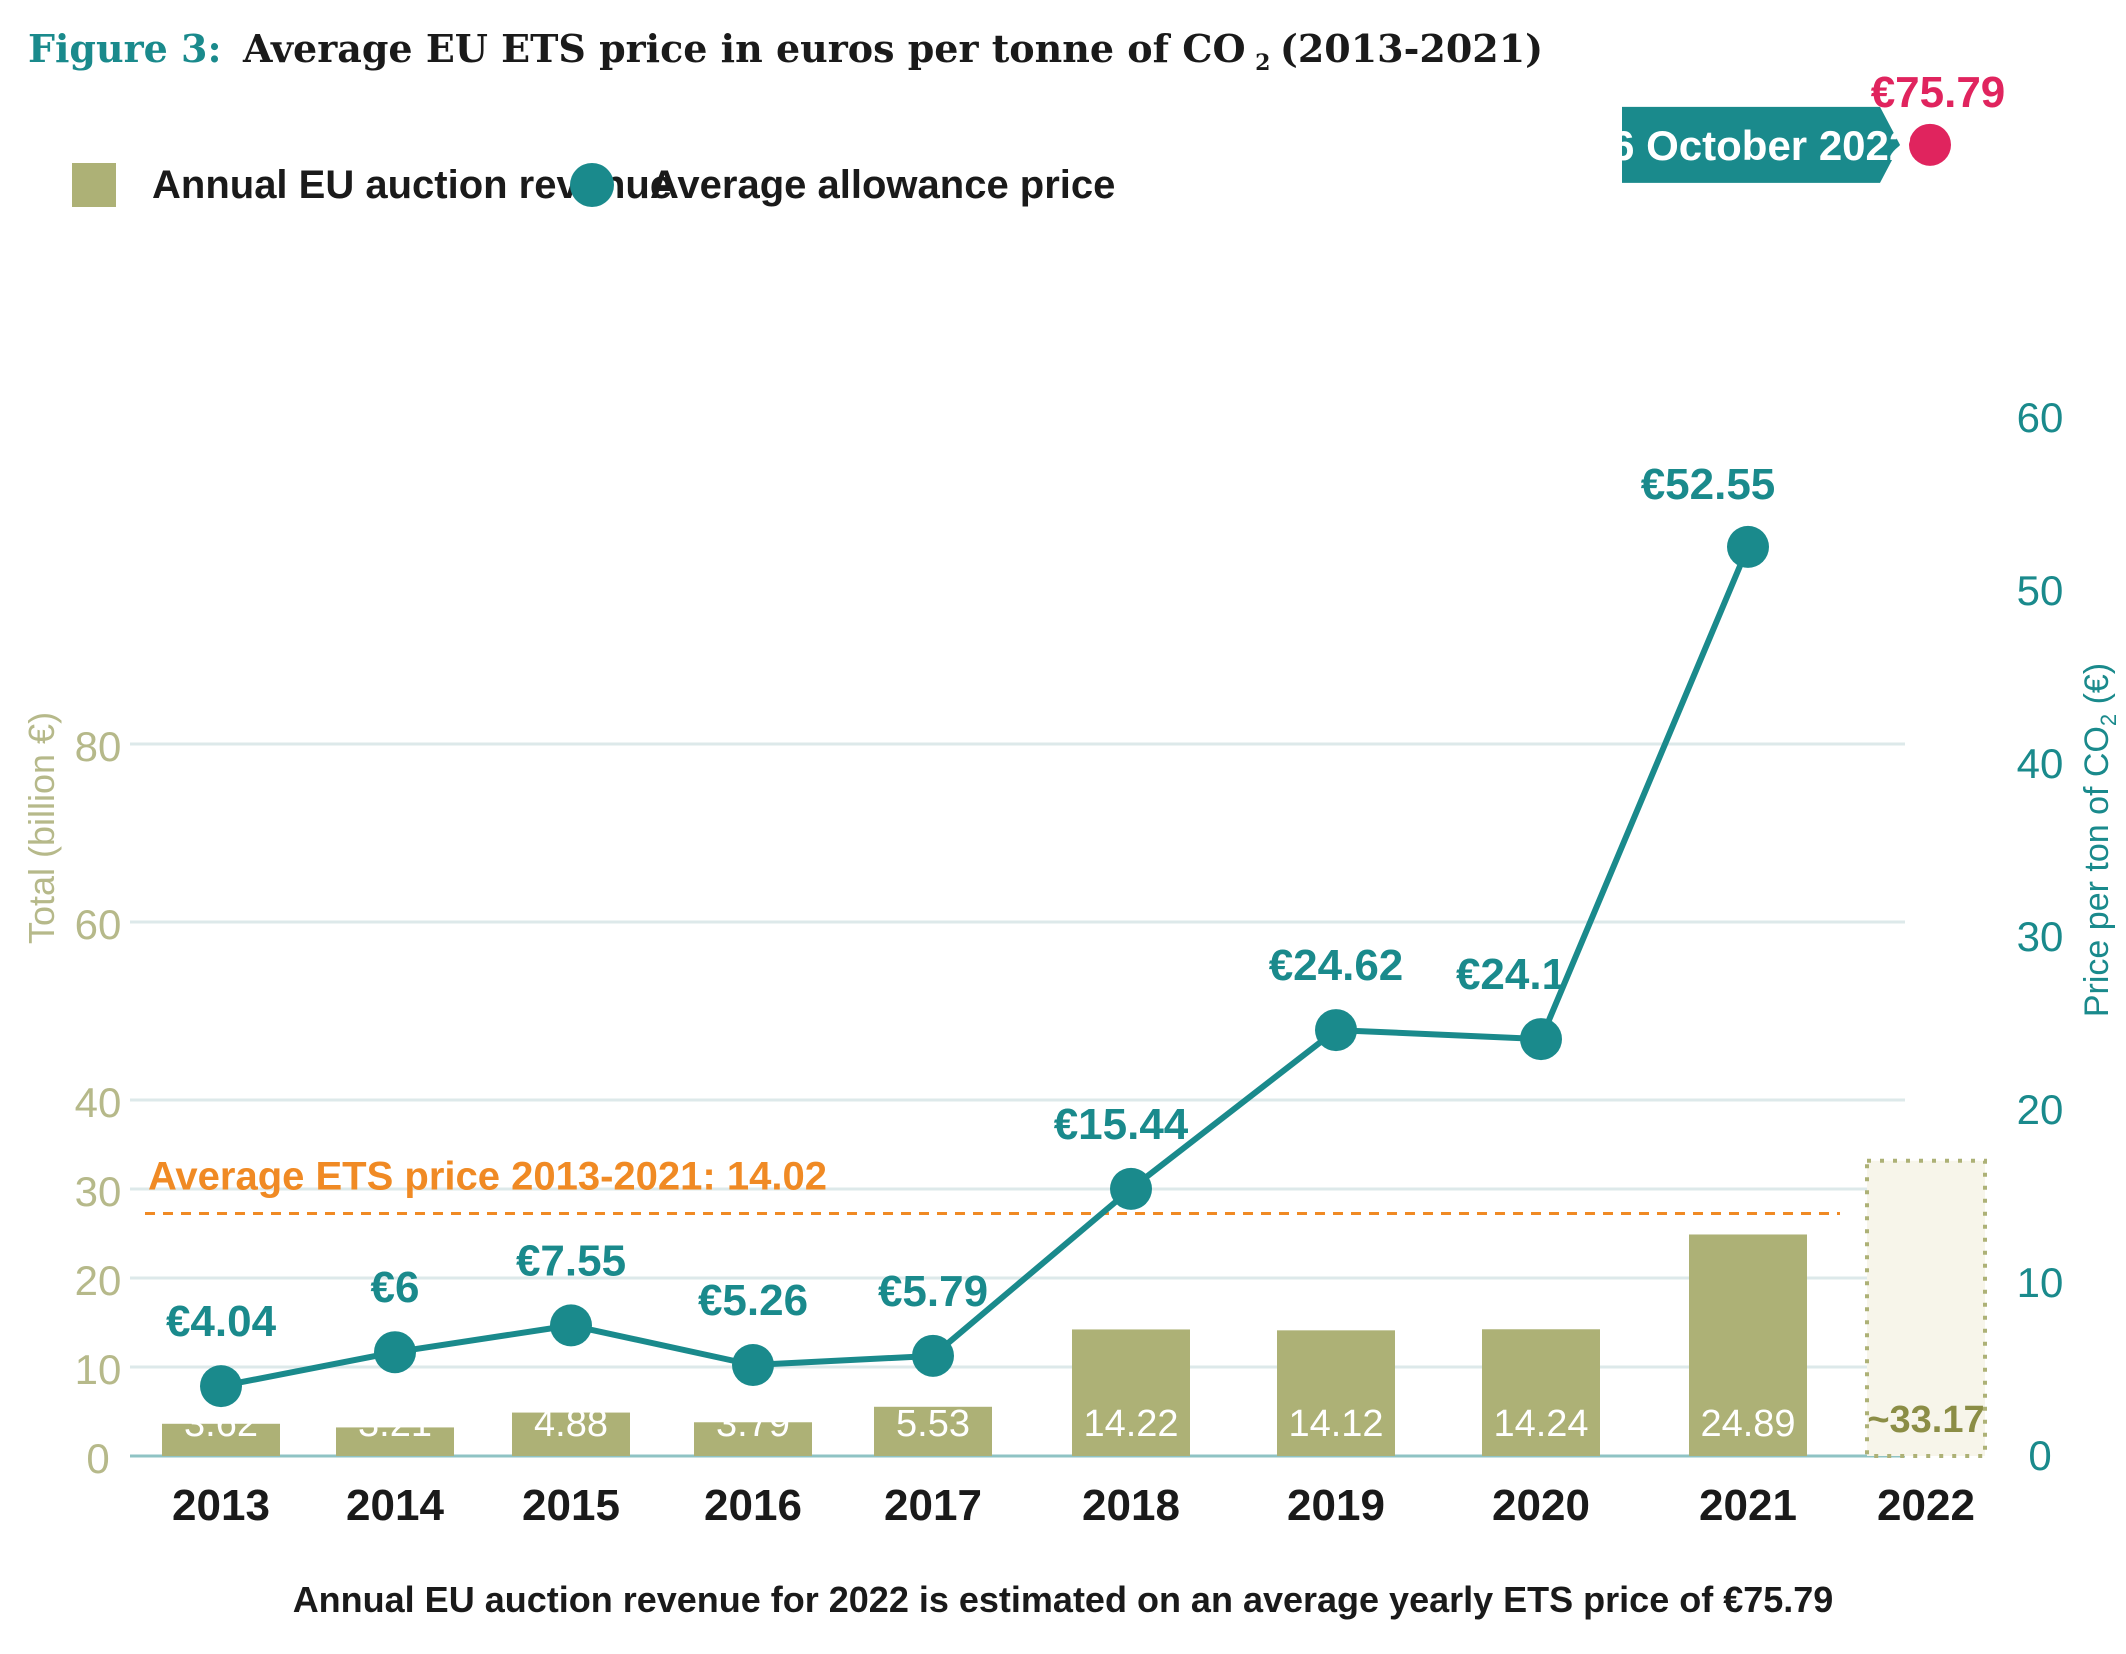 This screenshot has width=2126, height=1654. What do you see at coordinates (1708, 484) in the screenshot?
I see `price-label: €52.55` at bounding box center [1708, 484].